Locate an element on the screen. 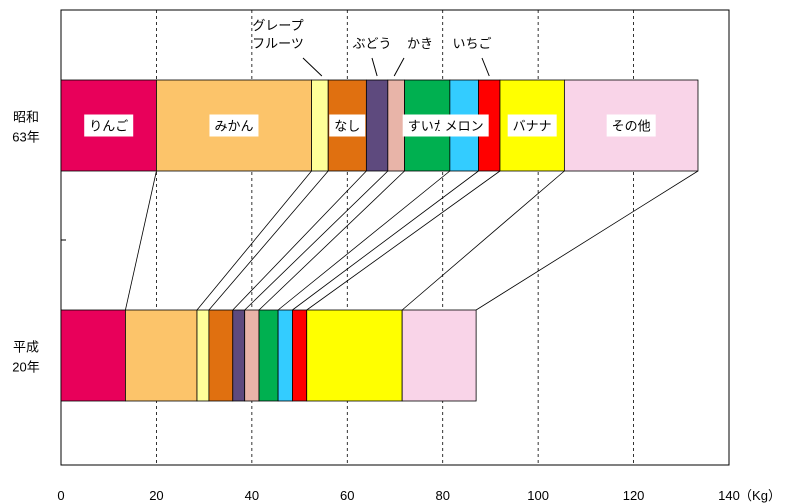 The width and height of the screenshot is (788, 504). x-tick-label: 100 is located at coordinates (538, 495).